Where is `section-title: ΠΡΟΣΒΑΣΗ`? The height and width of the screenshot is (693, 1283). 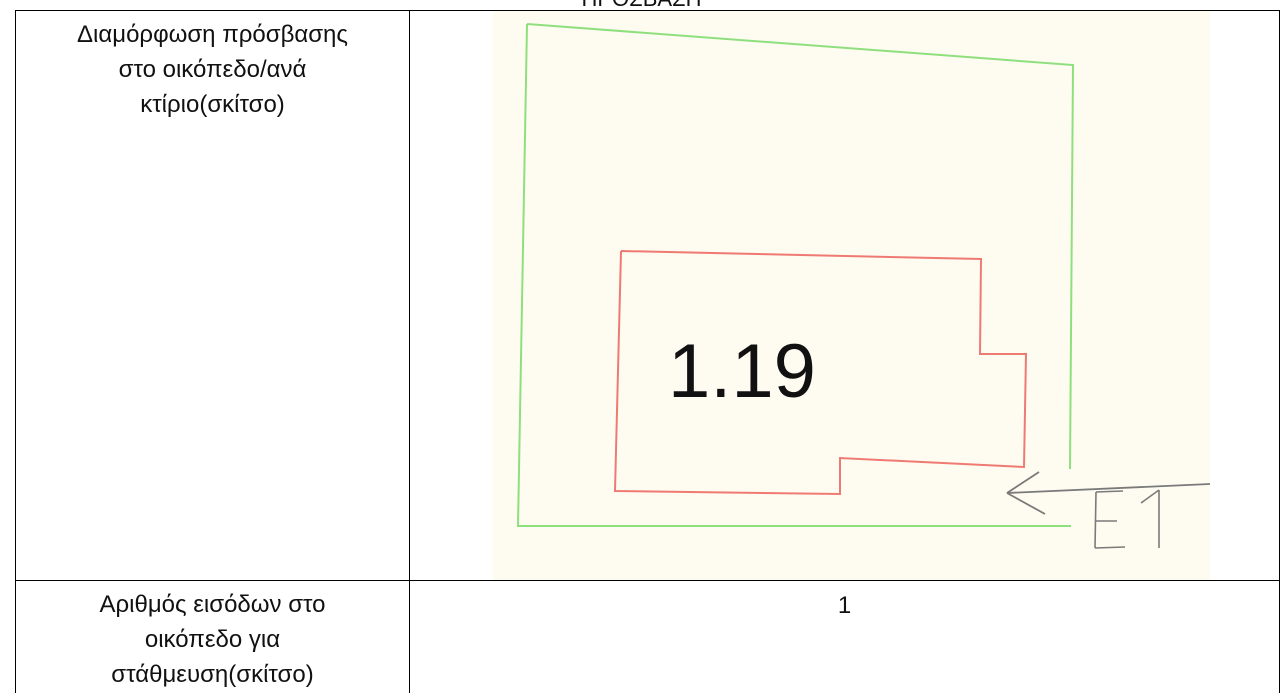
section-title: ΠΡΟΣΒΑΣΗ is located at coordinates (641, 5).